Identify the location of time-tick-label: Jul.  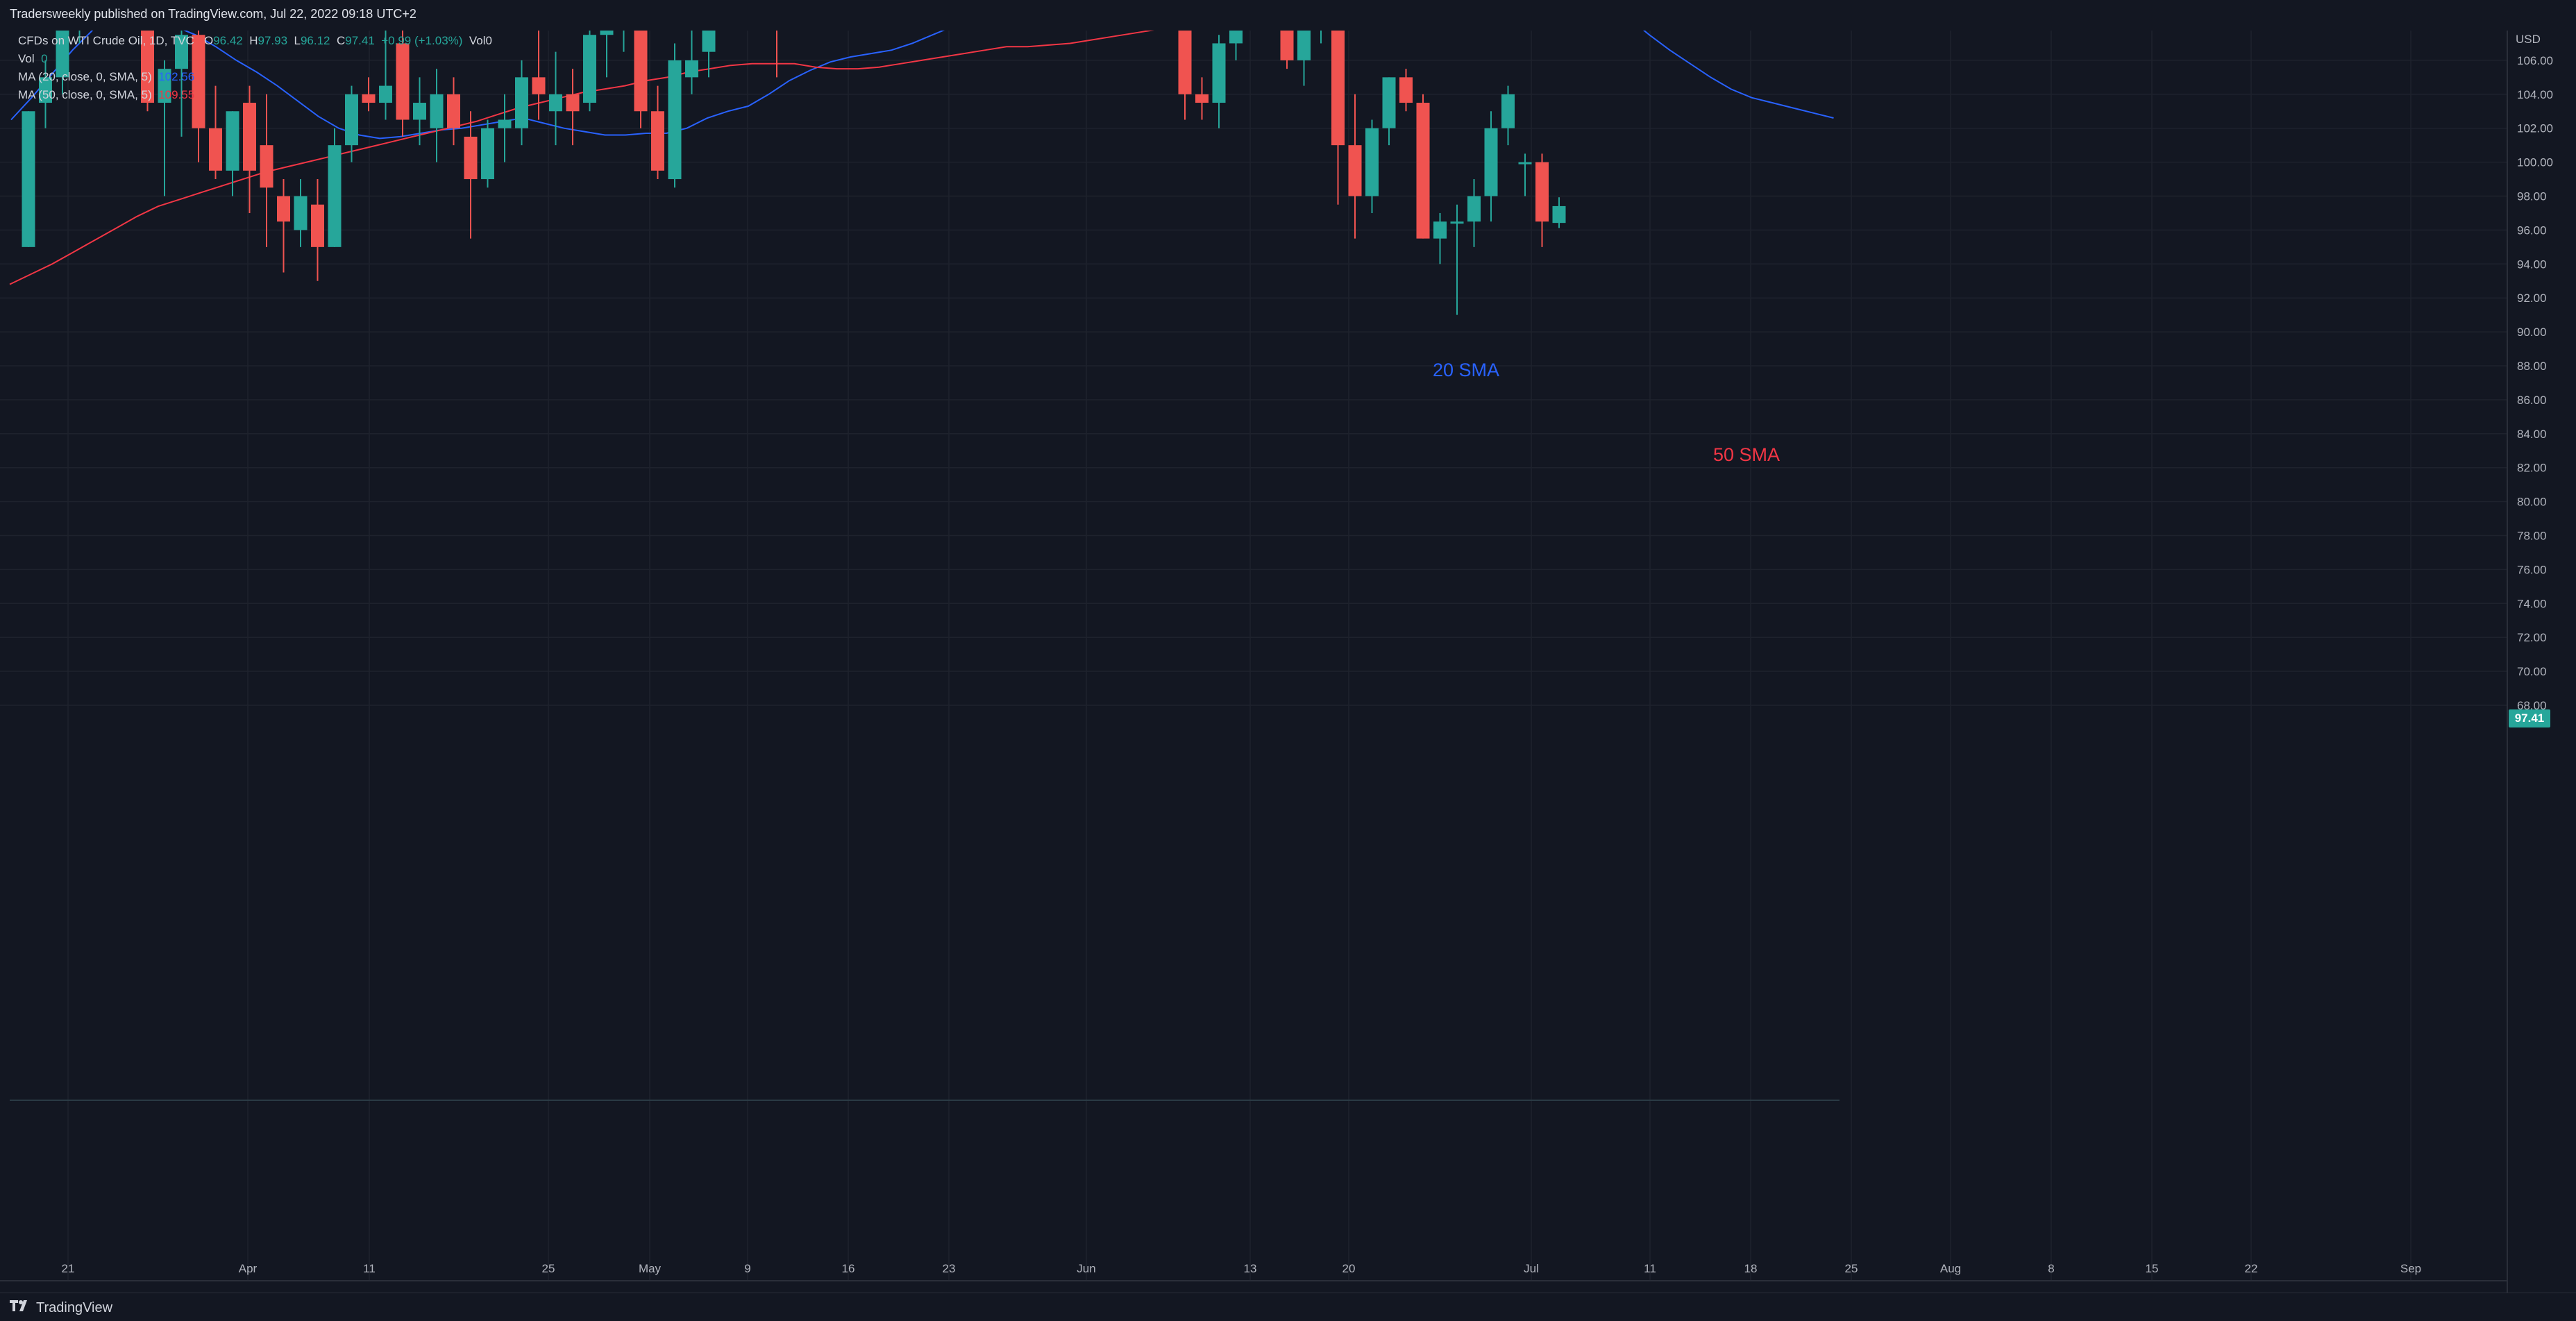
(1531, 1268).